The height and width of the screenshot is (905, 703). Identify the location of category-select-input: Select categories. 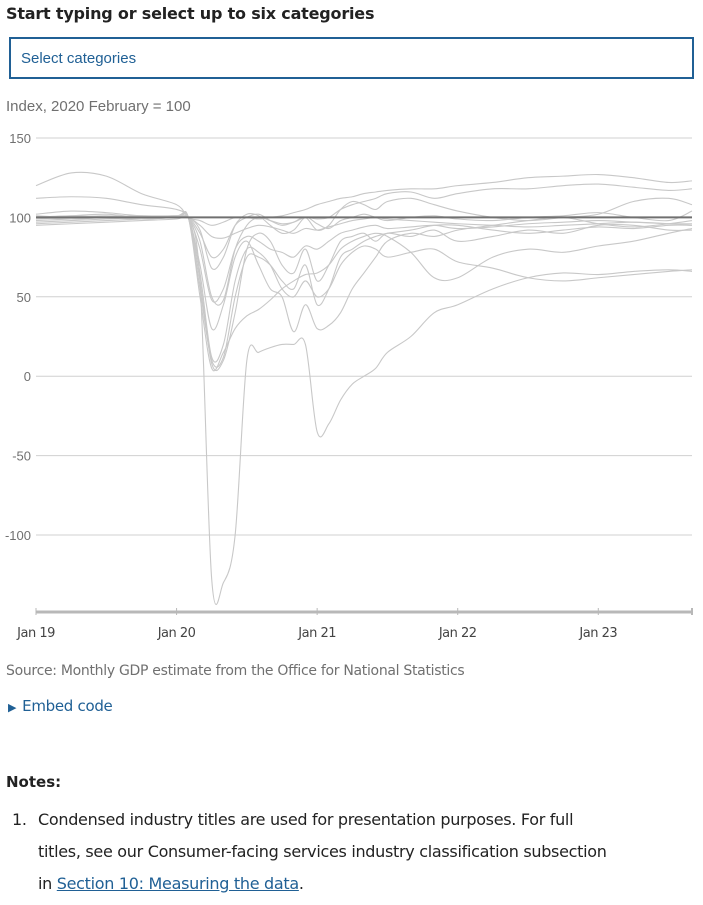
(351, 58).